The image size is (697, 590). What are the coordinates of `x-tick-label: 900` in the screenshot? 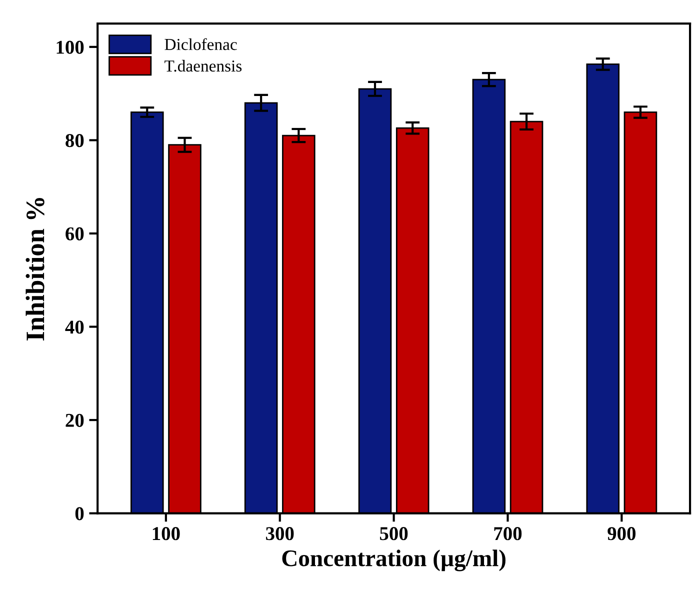 It's located at (622, 533).